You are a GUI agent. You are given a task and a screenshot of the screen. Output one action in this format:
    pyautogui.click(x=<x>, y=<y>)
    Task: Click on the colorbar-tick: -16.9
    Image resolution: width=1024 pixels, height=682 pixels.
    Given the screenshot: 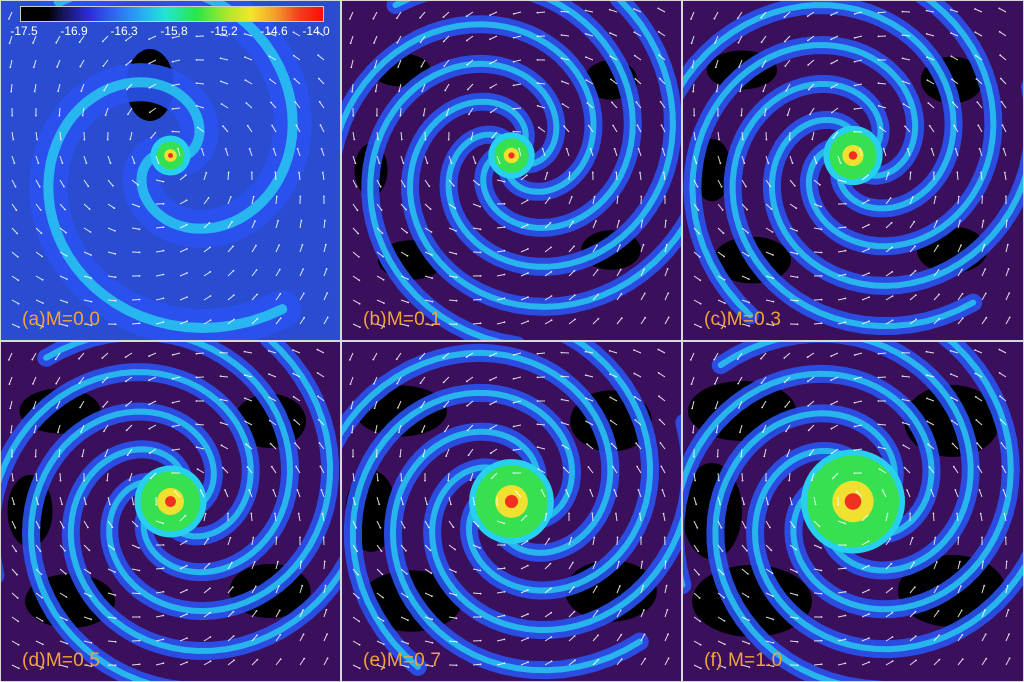 What is the action you would take?
    pyautogui.click(x=74, y=31)
    